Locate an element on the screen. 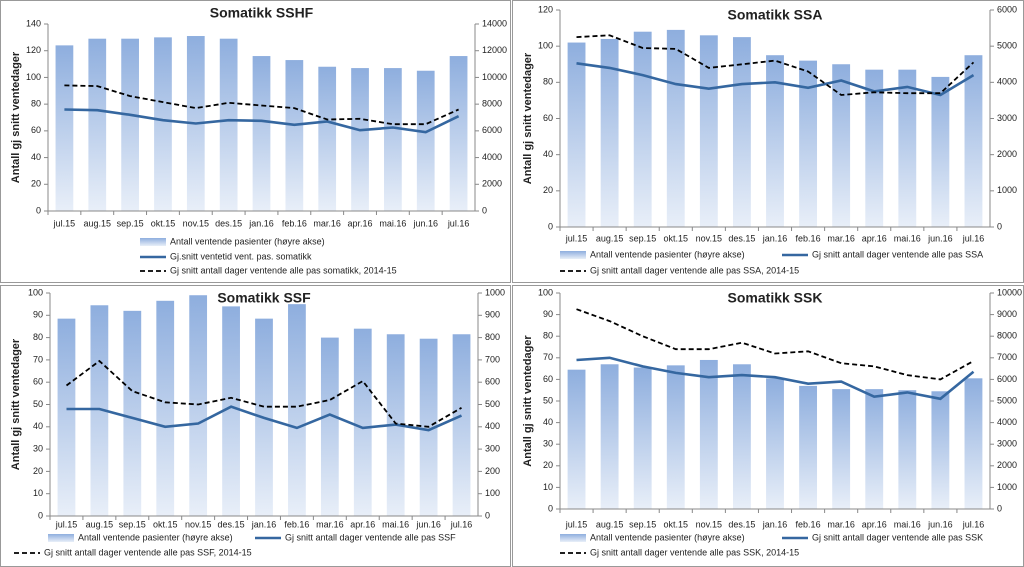  y2-tick-label: 8000 is located at coordinates (492, 104).